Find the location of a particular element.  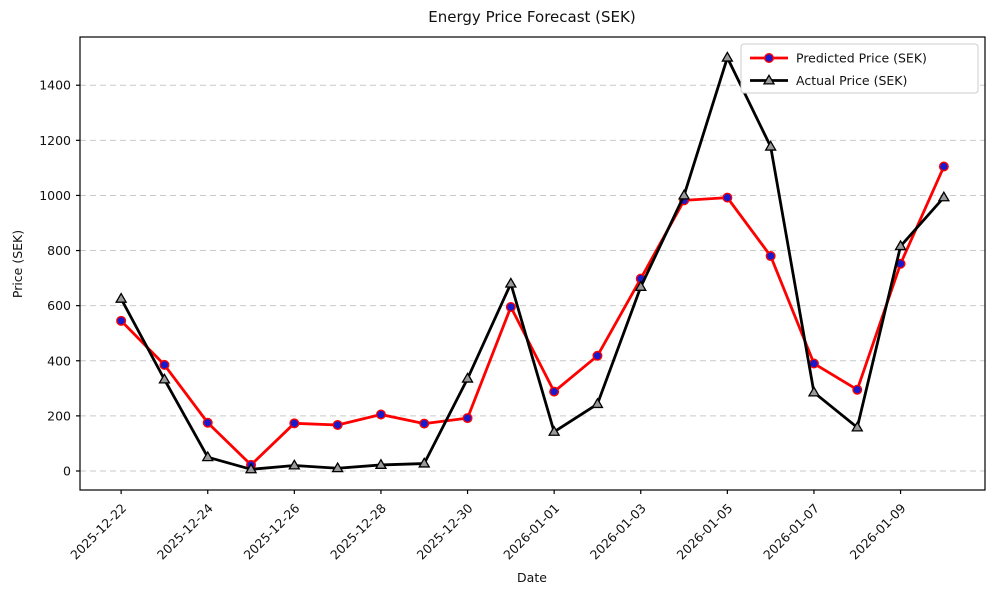

x-tick-label: 2025-12-24 is located at coordinates (185, 531).